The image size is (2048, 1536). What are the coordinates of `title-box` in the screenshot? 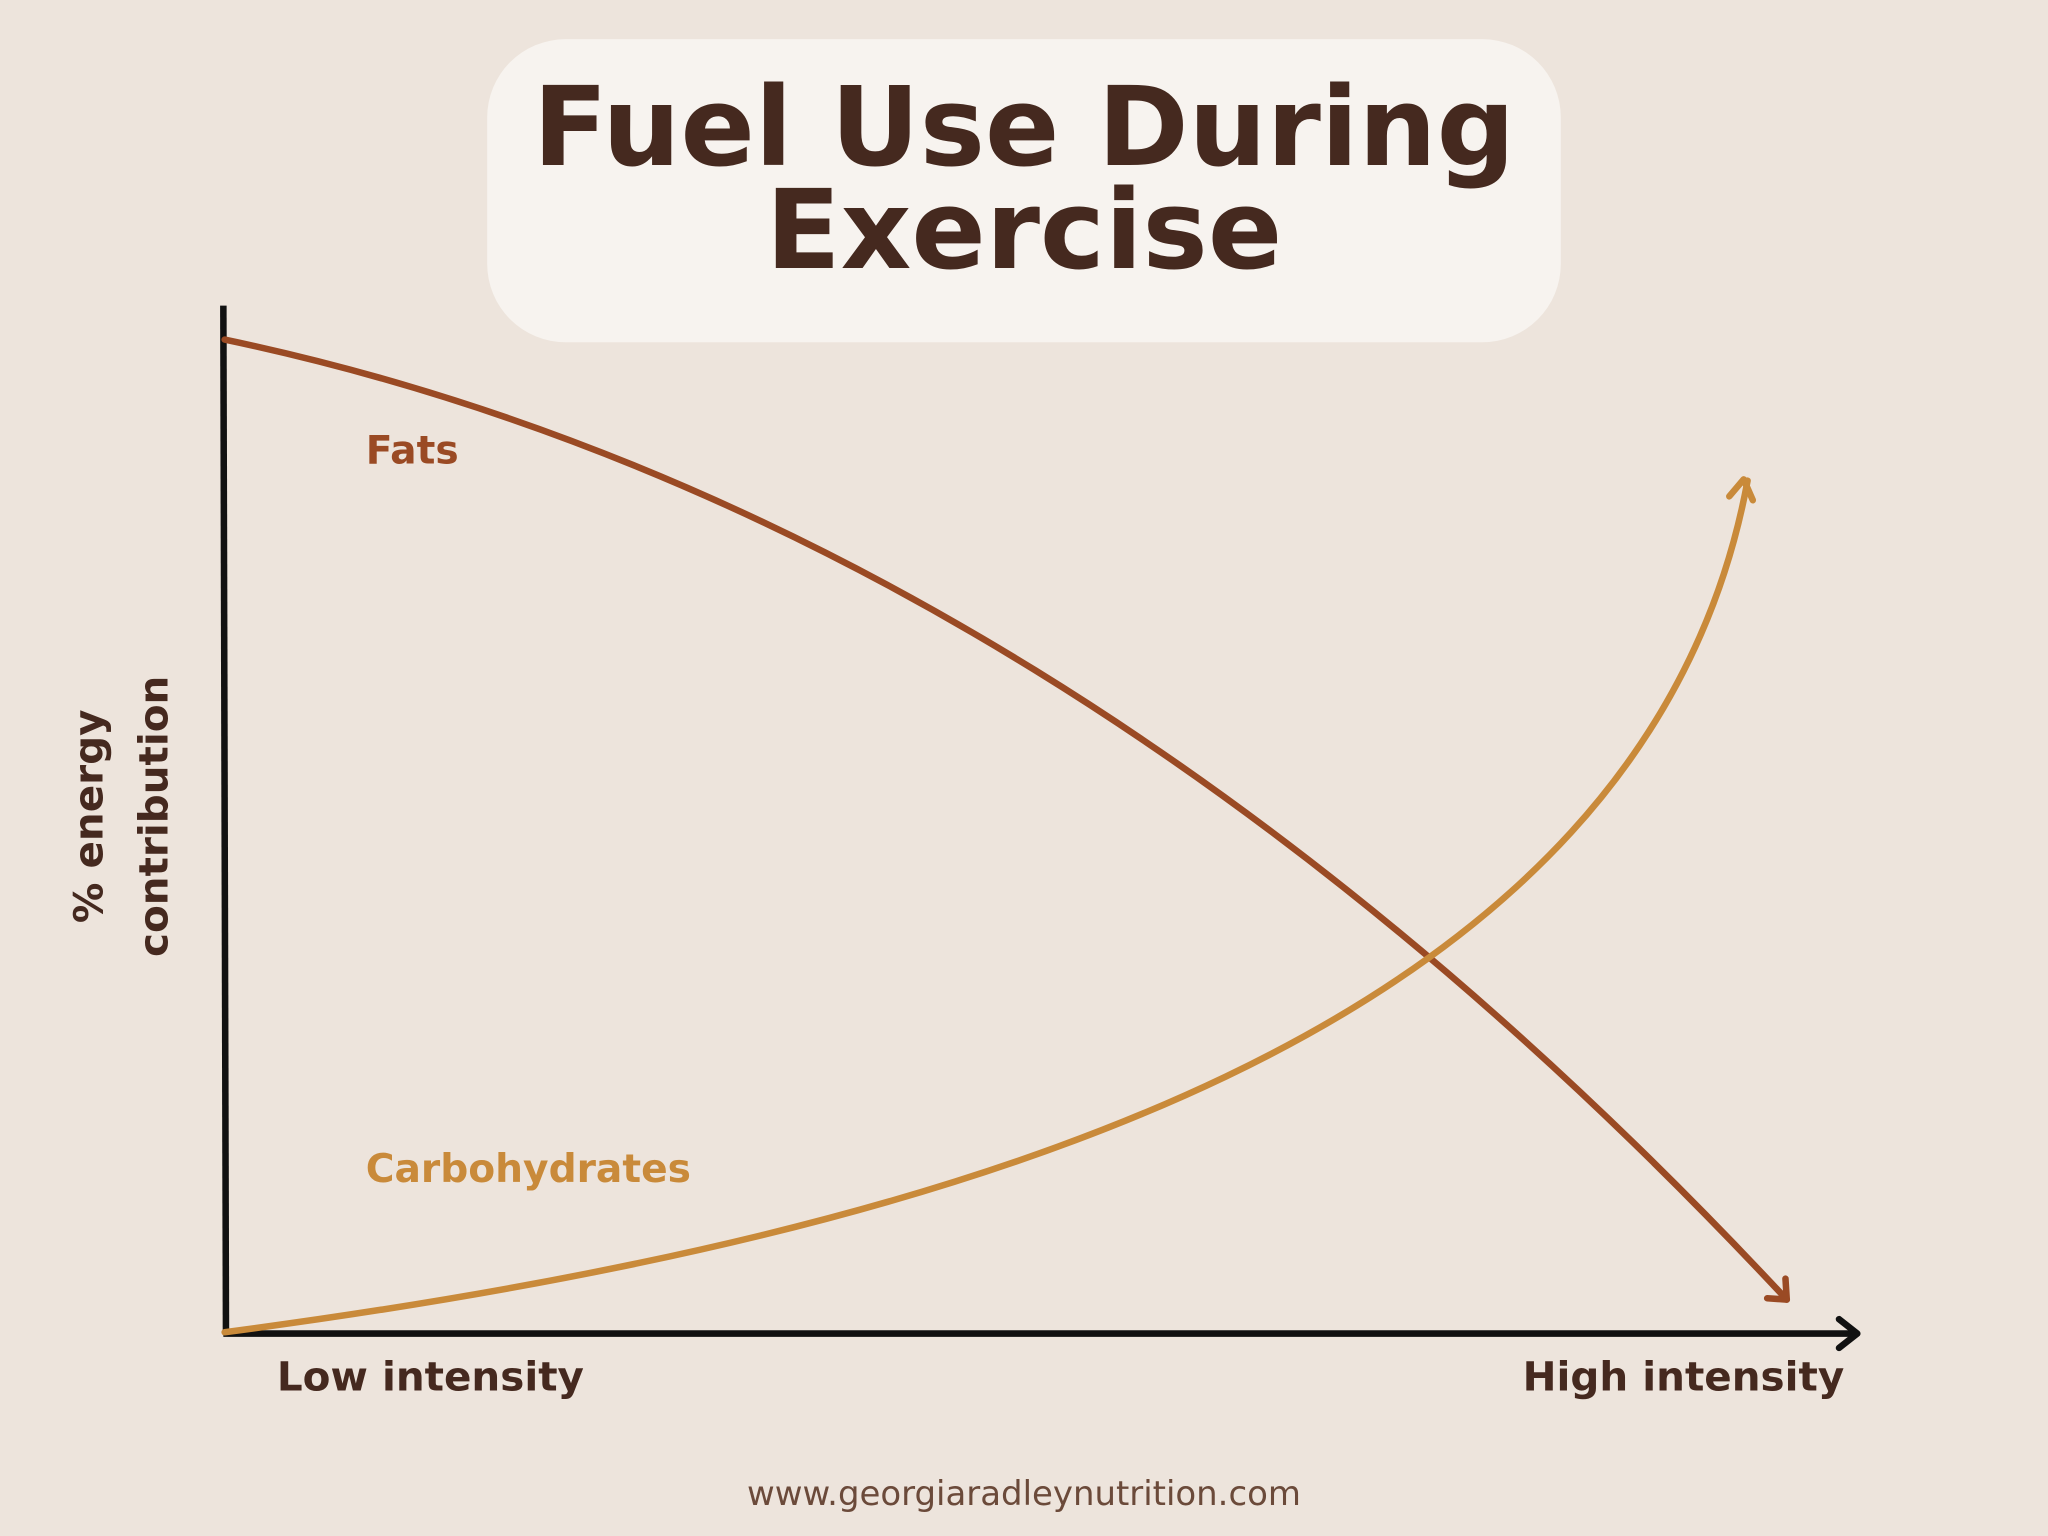 It's located at (1024, 191).